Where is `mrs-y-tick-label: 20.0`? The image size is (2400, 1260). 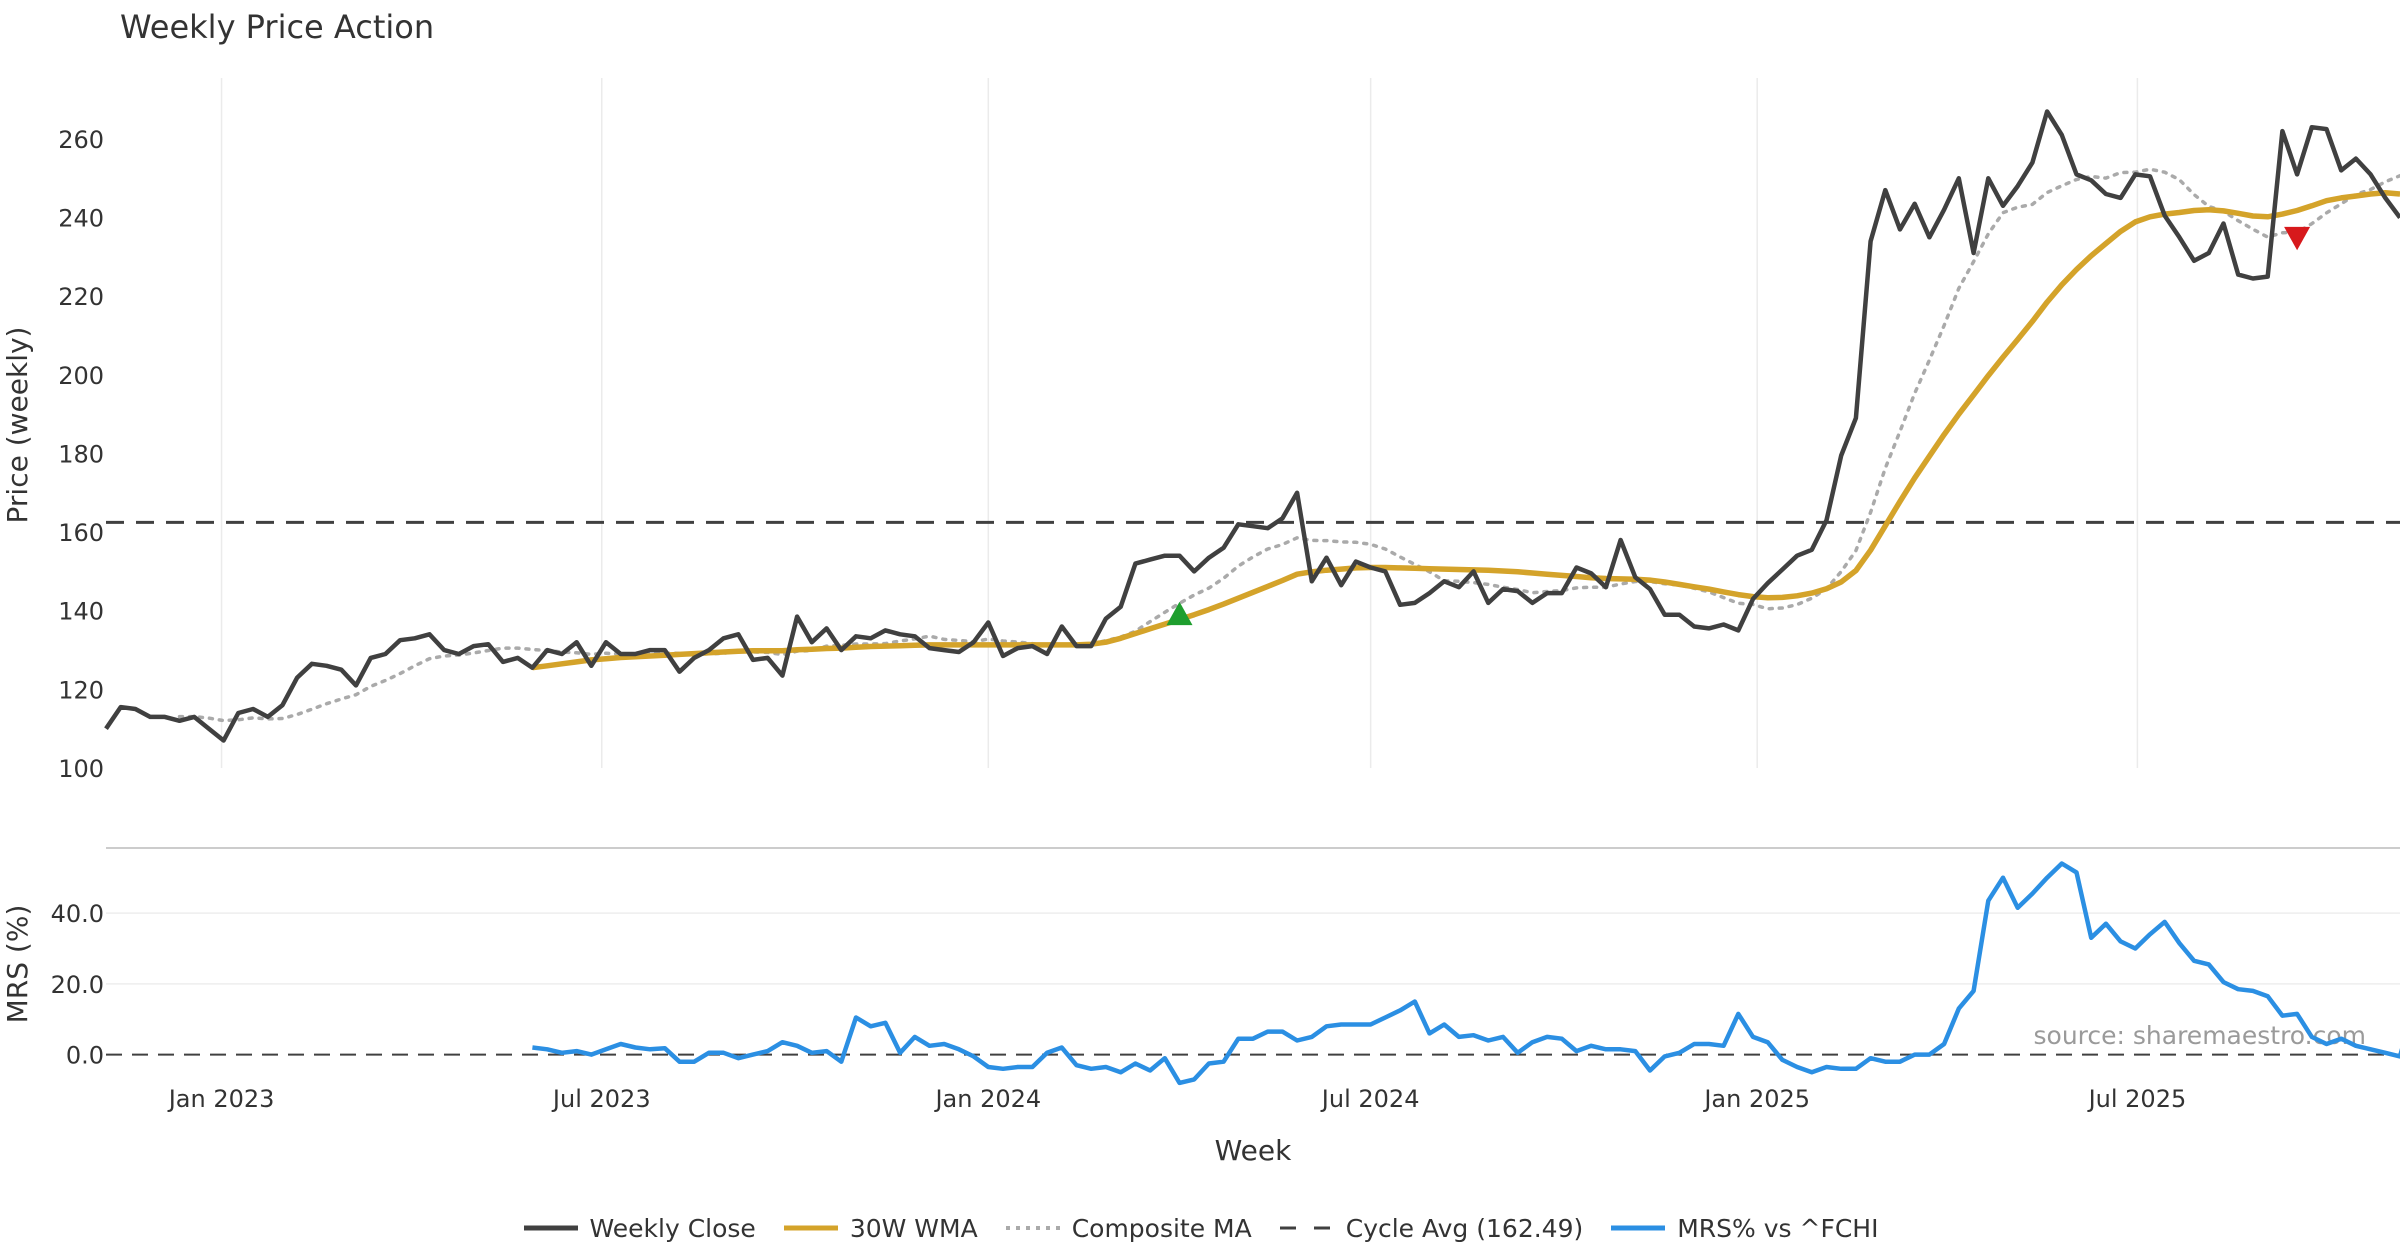 mrs-y-tick-label: 20.0 is located at coordinates (77, 985).